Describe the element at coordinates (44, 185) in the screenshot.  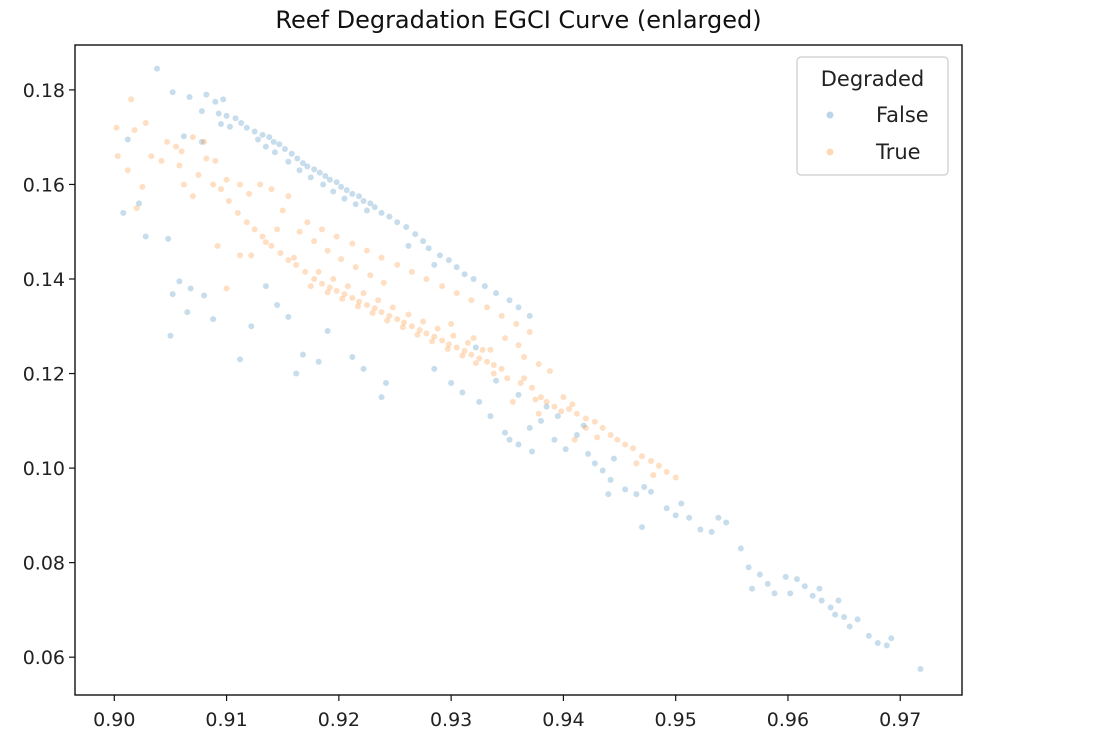
I see `y-tick-label: 0.16` at that location.